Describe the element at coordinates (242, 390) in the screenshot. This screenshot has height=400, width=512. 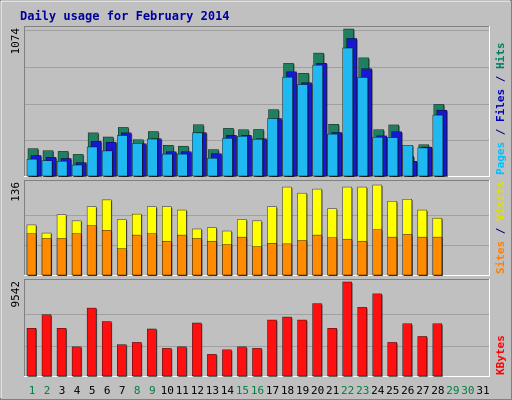
I see `x-tick-label: 15` at that location.